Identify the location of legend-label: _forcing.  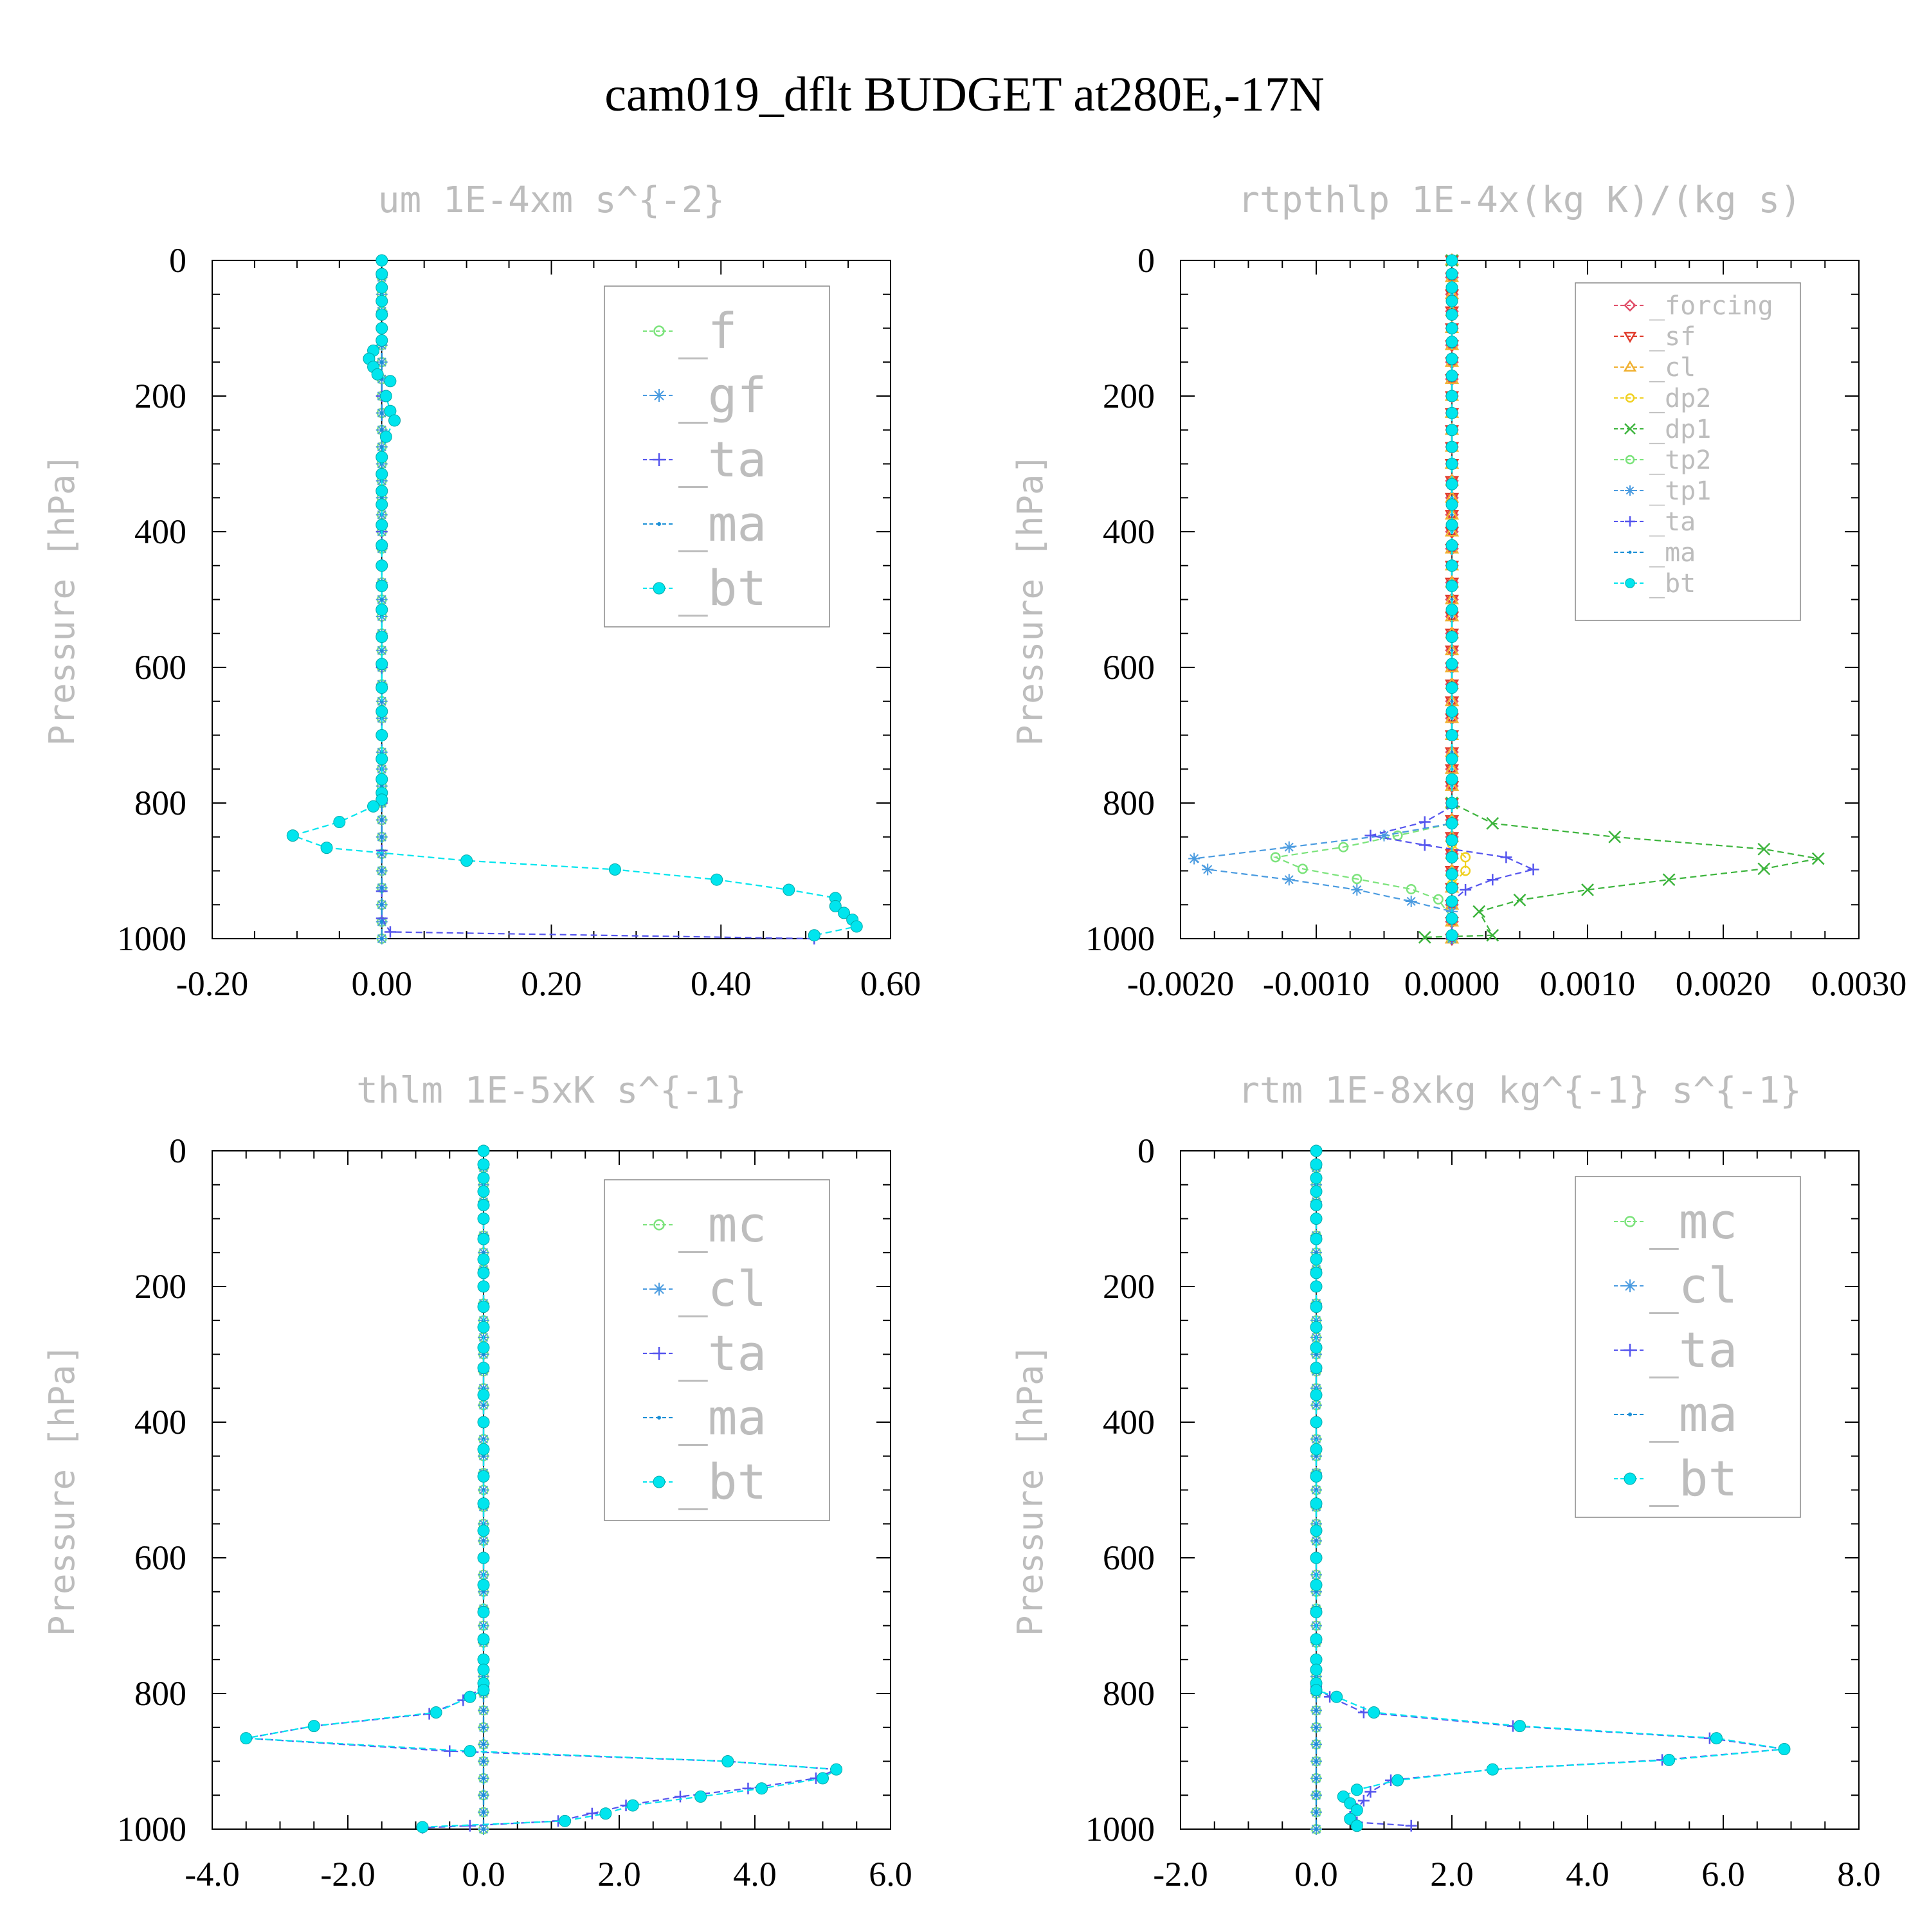
(1711, 306).